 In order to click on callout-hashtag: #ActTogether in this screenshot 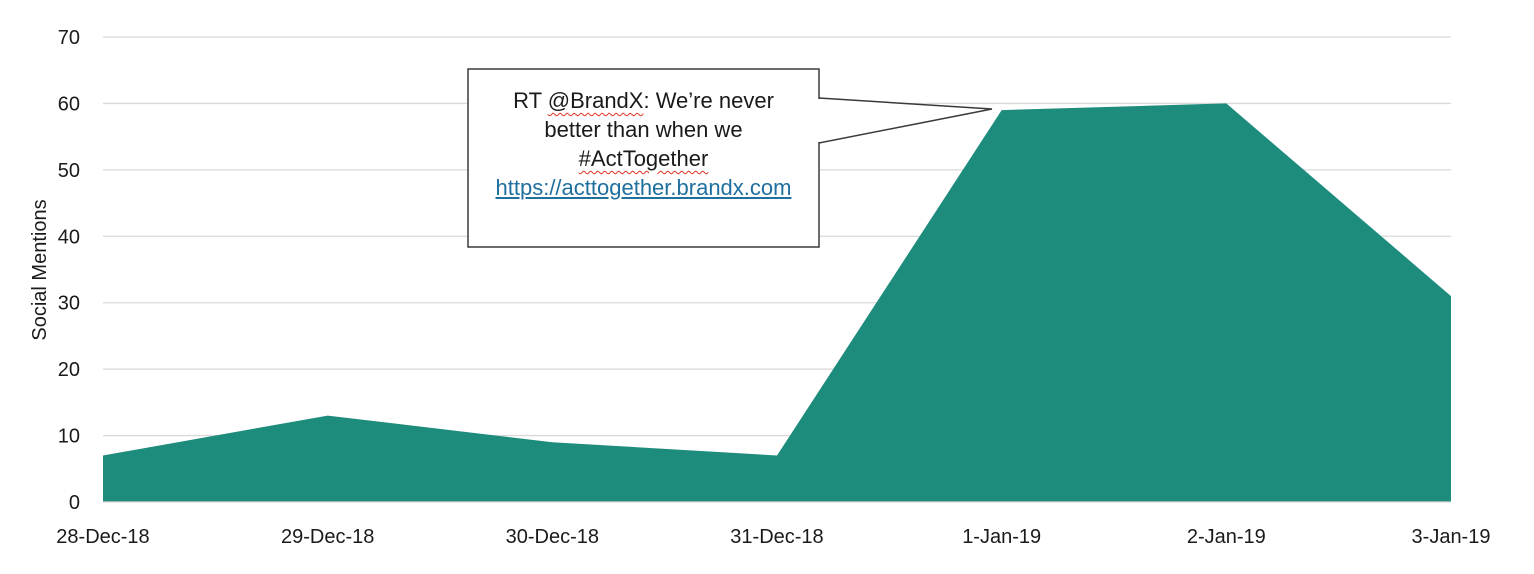, I will do `click(643, 158)`.